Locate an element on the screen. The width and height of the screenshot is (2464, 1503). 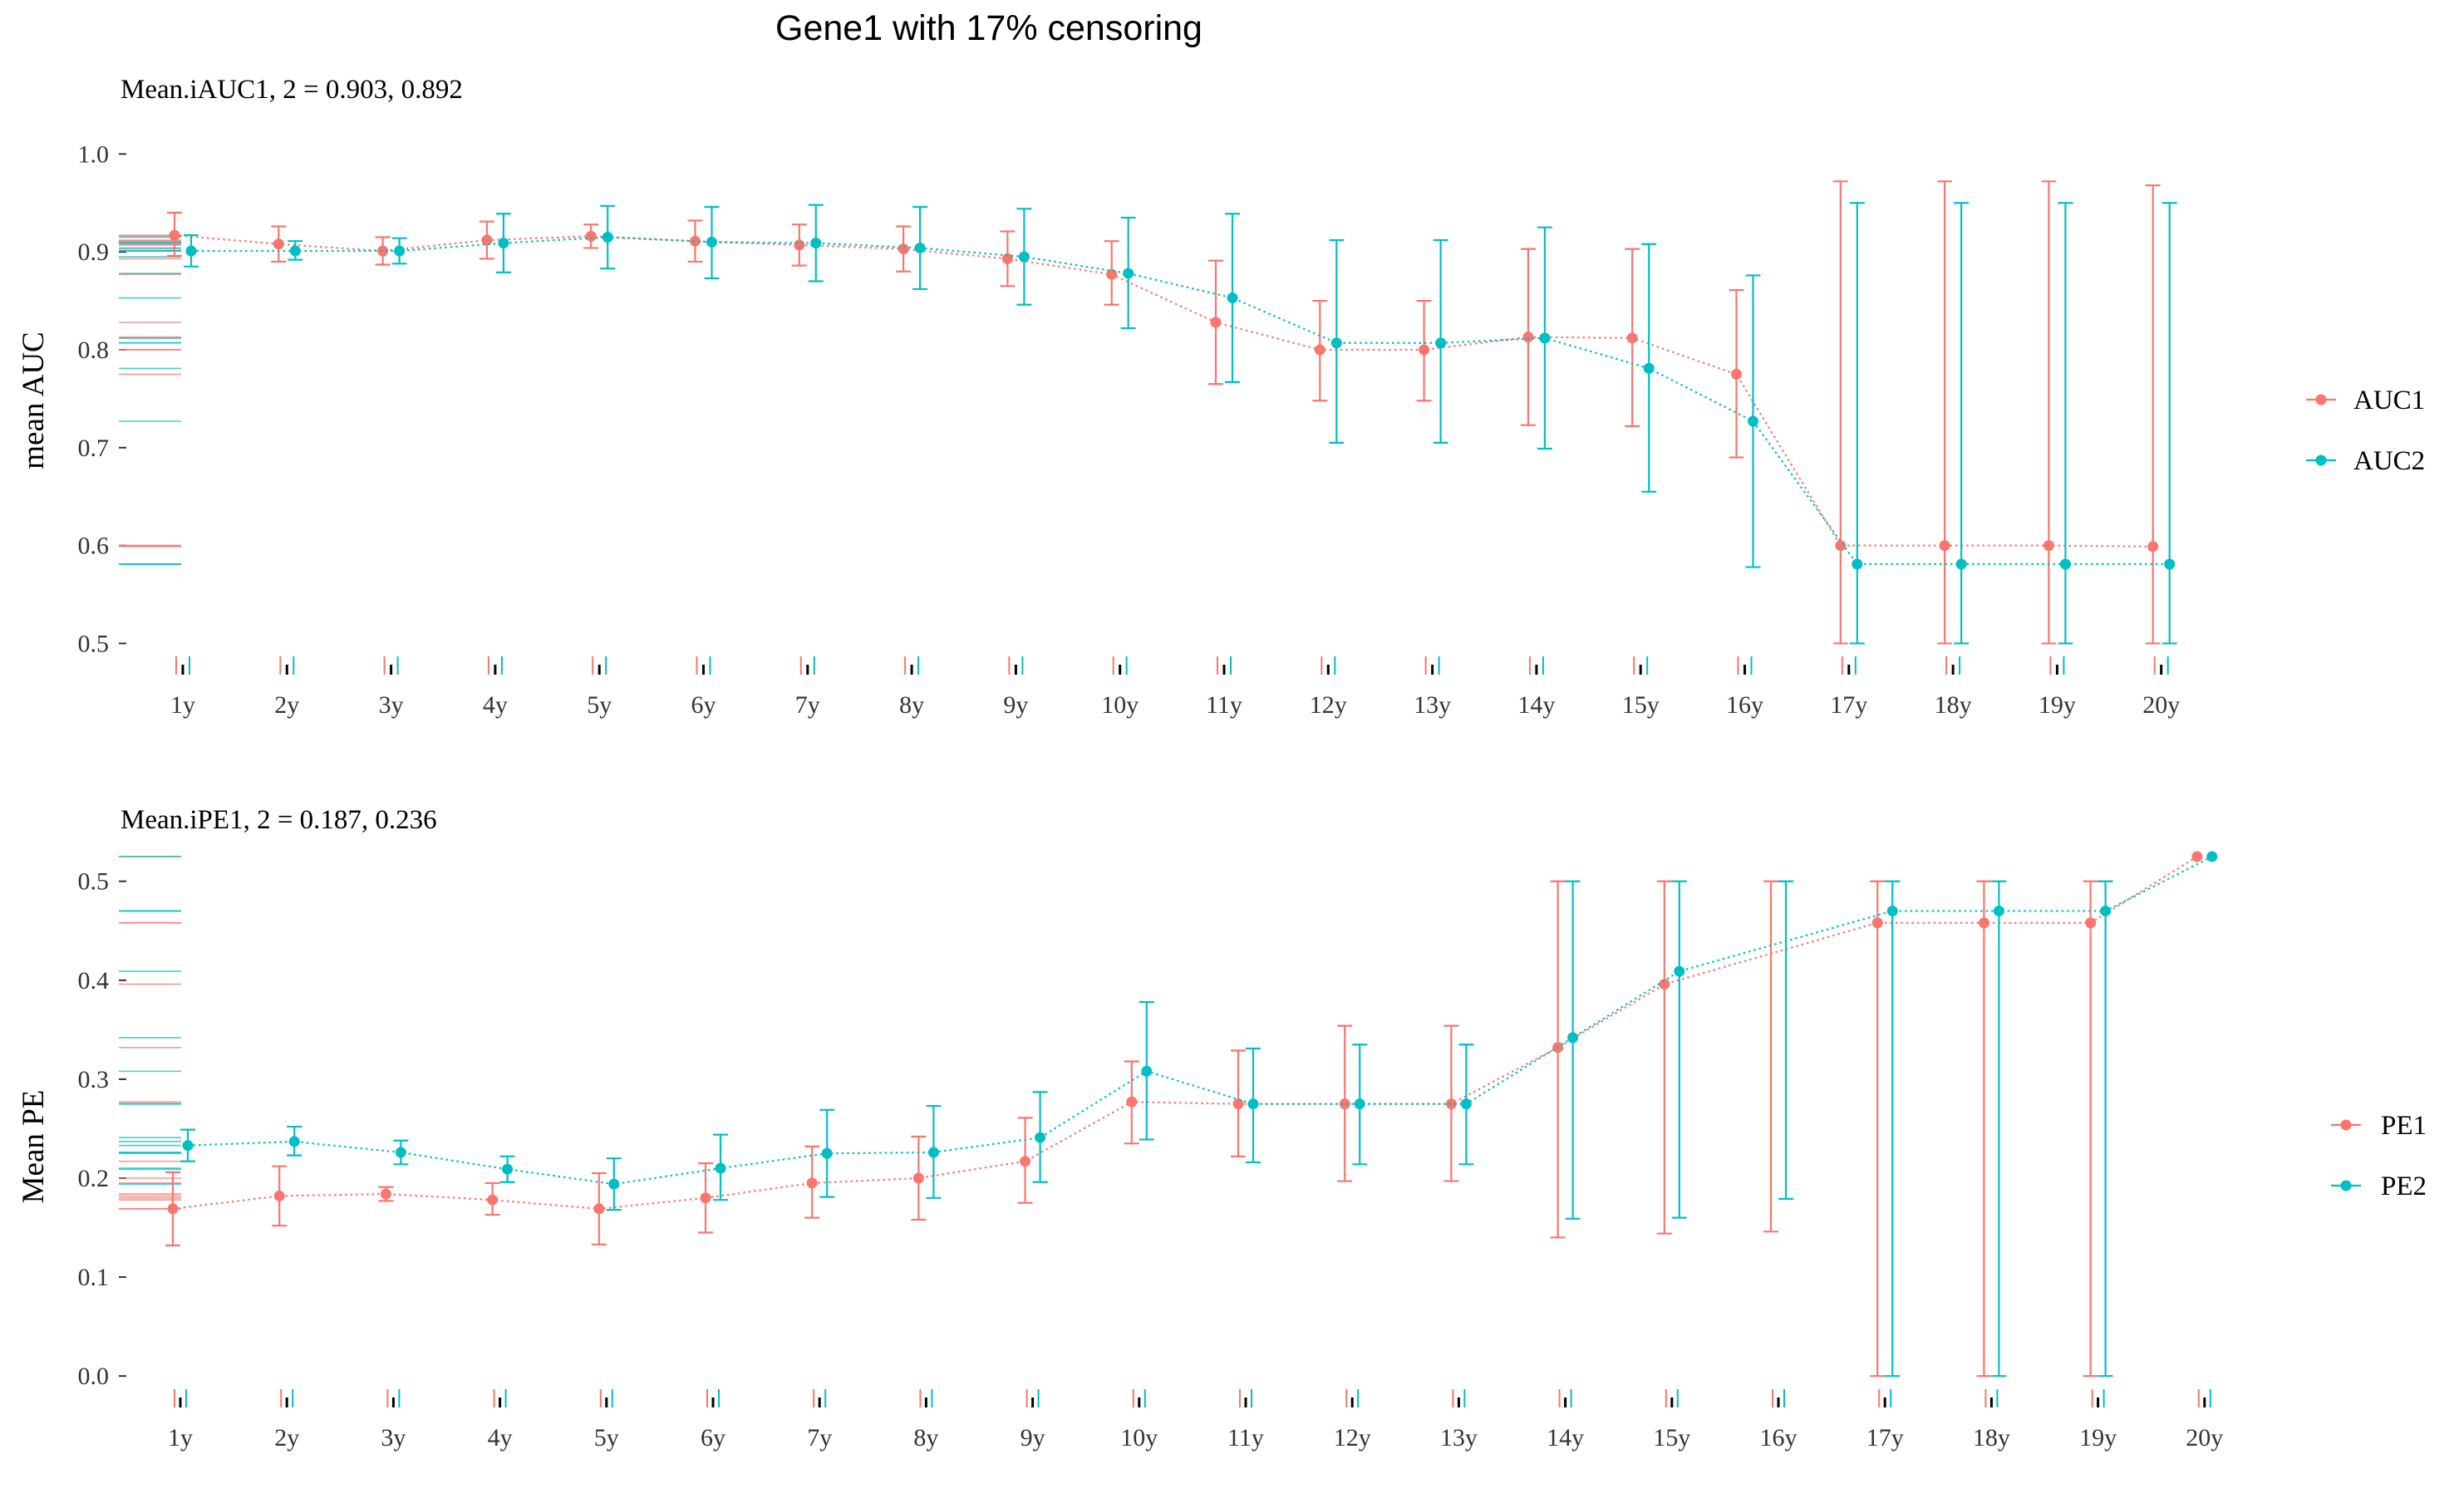
auc-xtick-label: 13y is located at coordinates (1432, 705).